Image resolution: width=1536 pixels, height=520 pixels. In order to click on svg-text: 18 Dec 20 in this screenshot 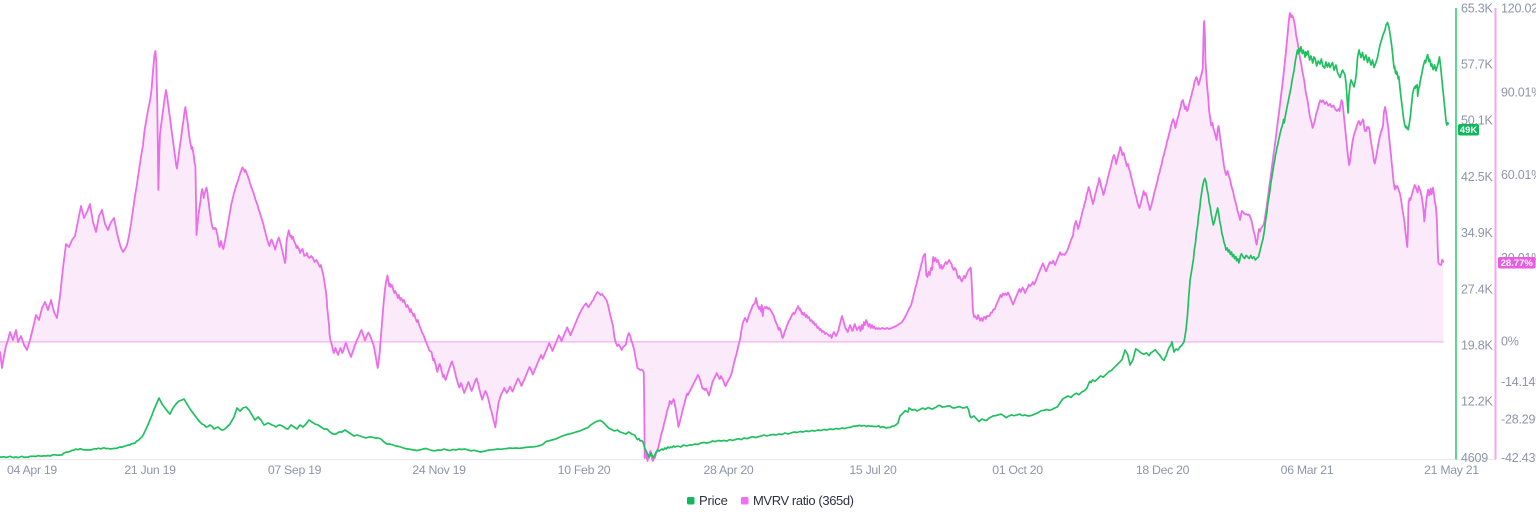, I will do `click(1163, 470)`.